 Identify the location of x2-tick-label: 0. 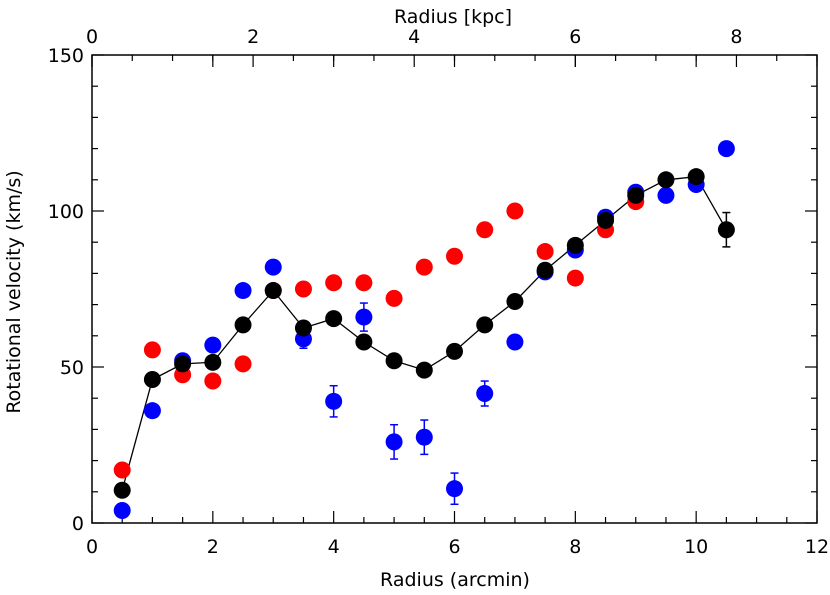
(92, 37).